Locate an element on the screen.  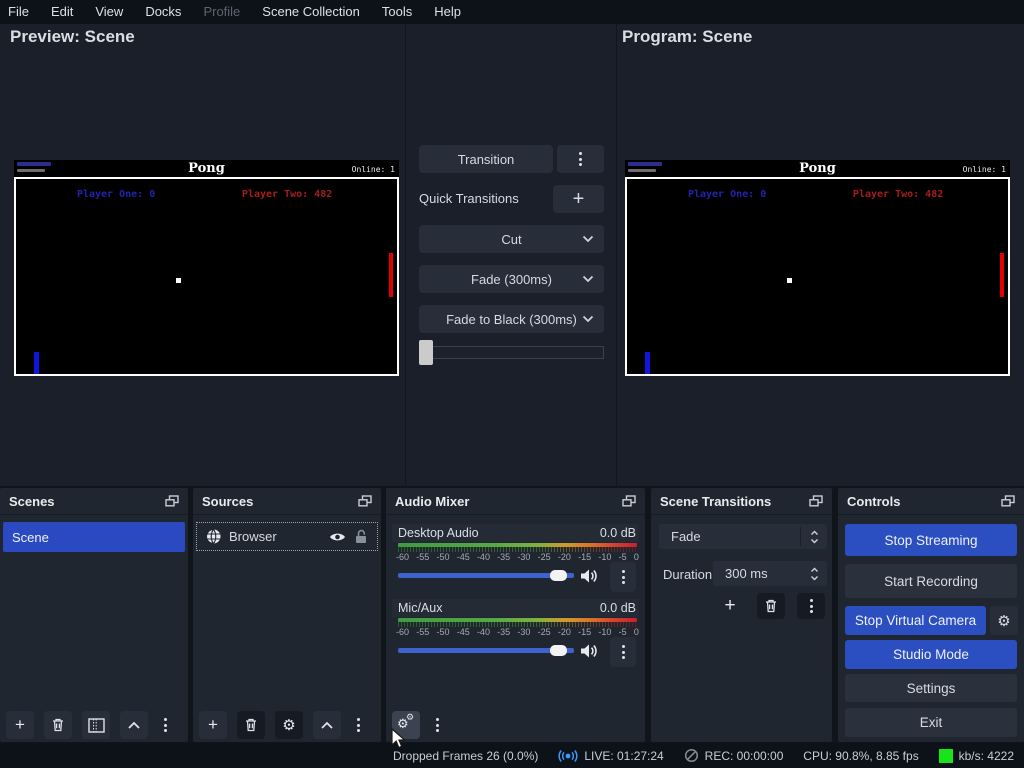
menu-help: Help is located at coordinates (447, 11).